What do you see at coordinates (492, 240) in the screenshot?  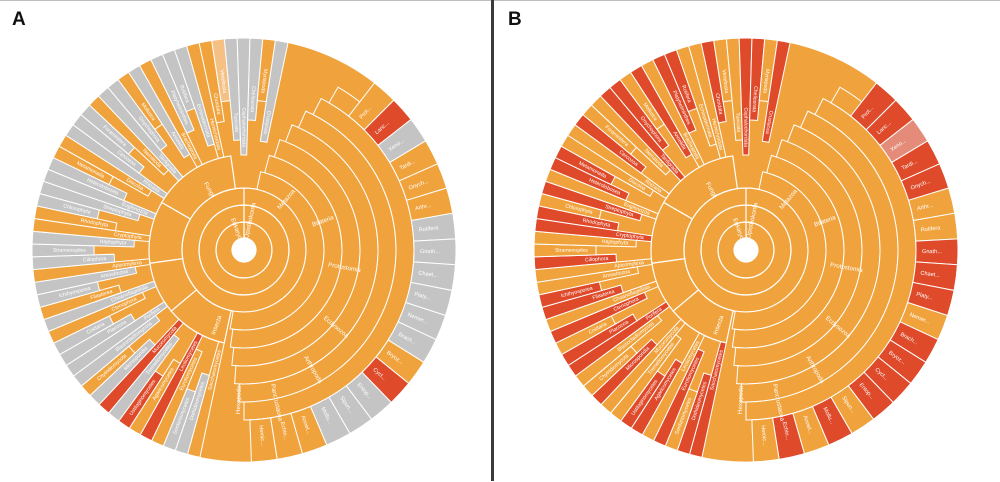 I see `panel-divider` at bounding box center [492, 240].